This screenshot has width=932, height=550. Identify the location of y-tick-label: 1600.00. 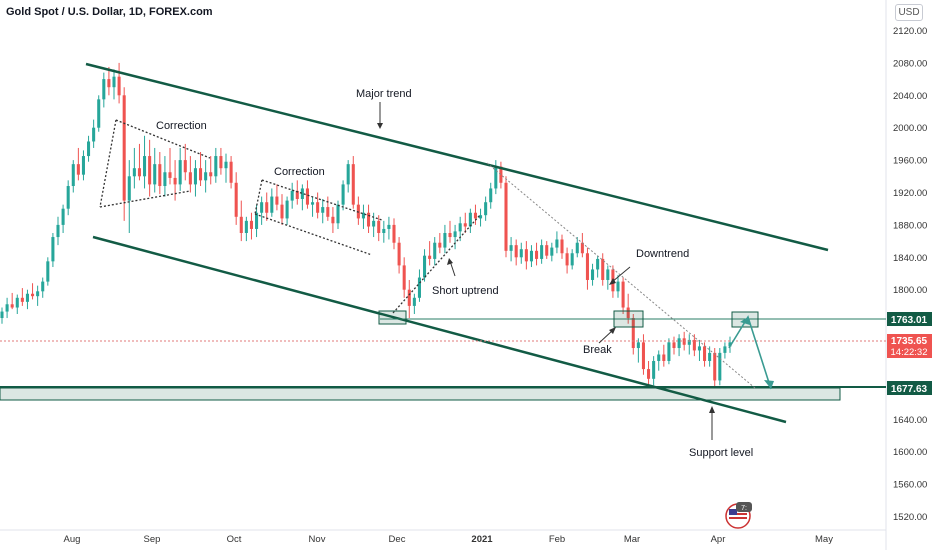
(910, 452).